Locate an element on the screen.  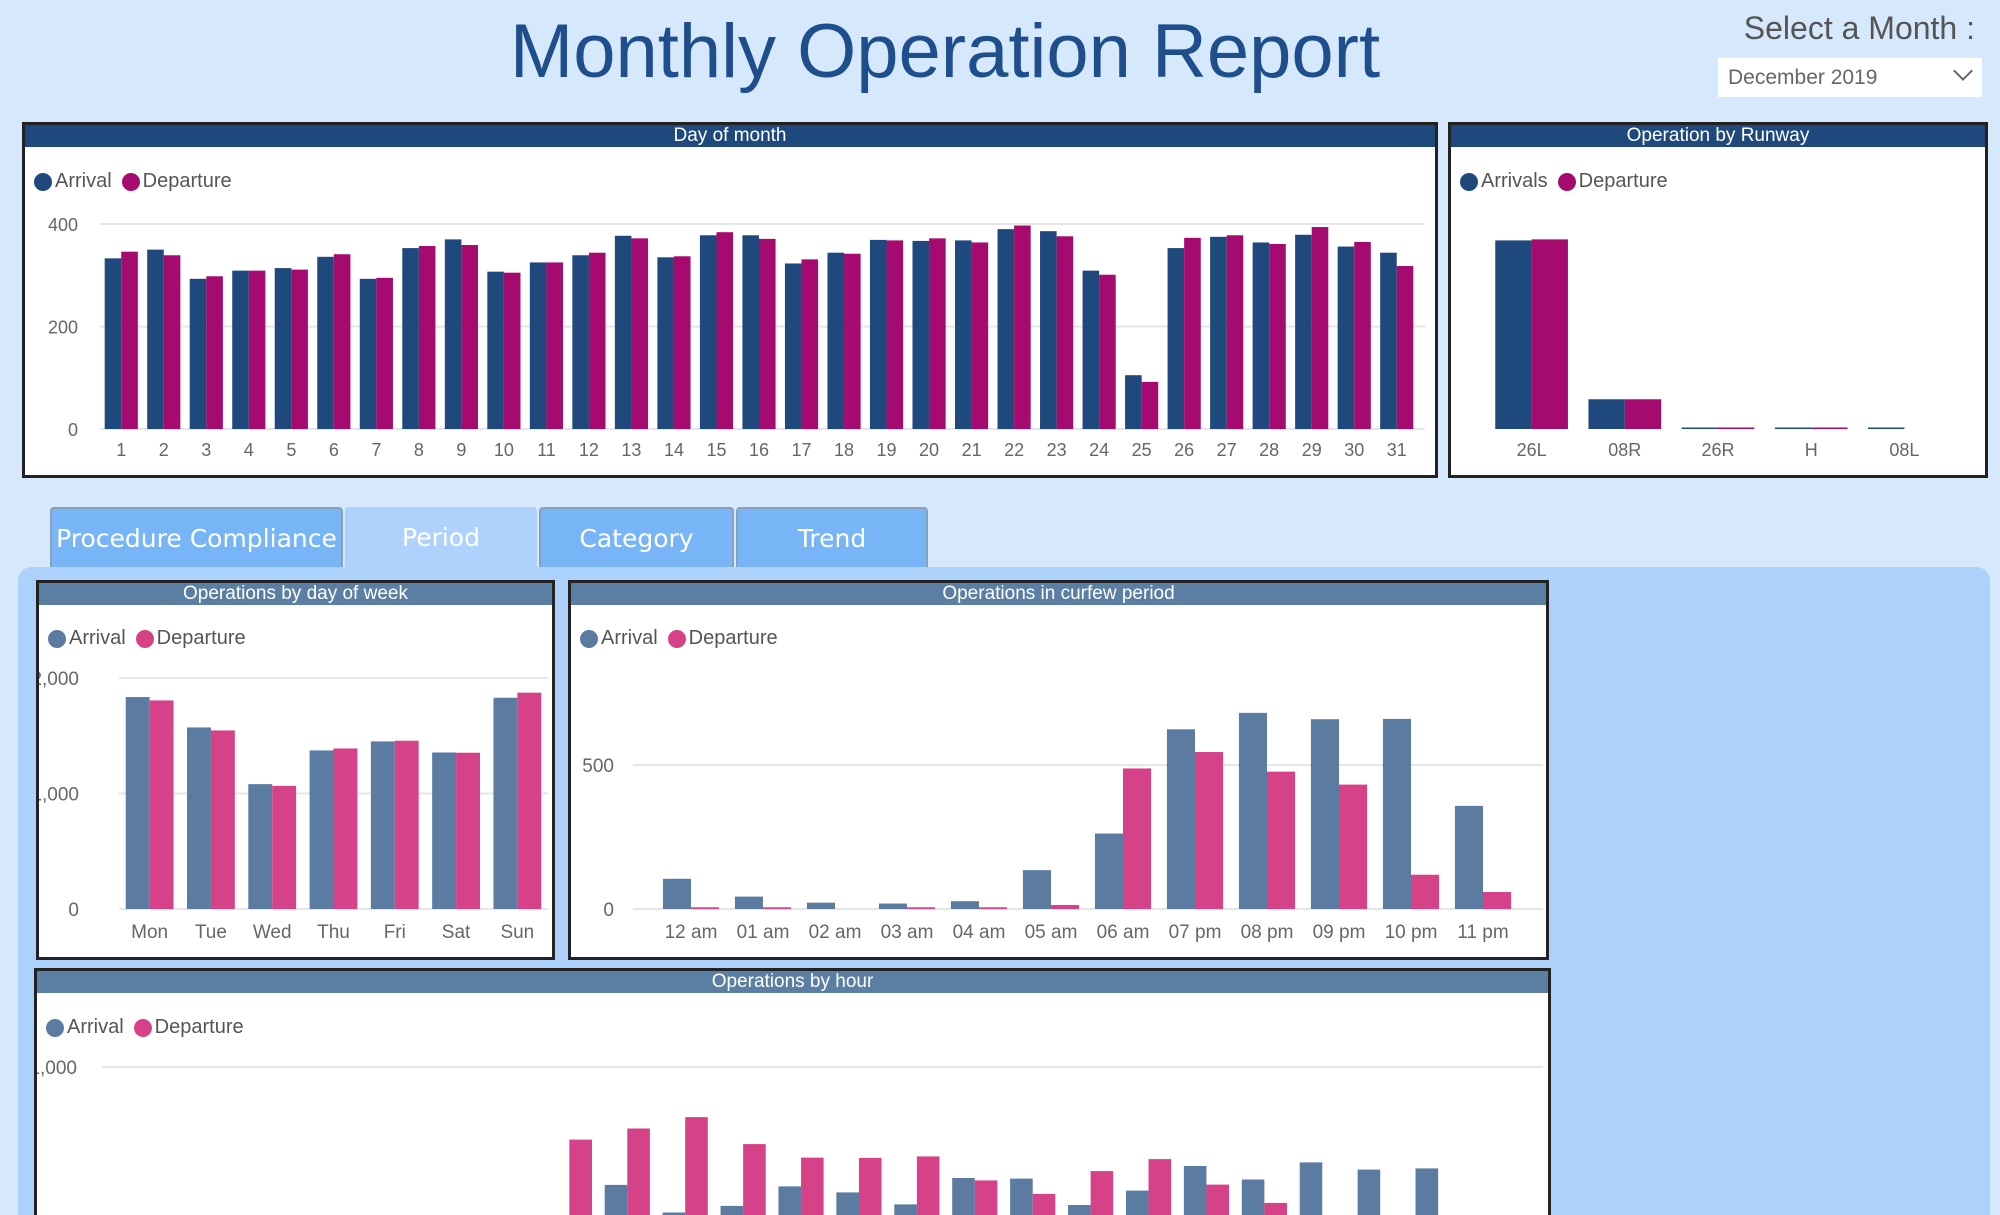
bar-departure-10 pm is located at coordinates (1425, 891).